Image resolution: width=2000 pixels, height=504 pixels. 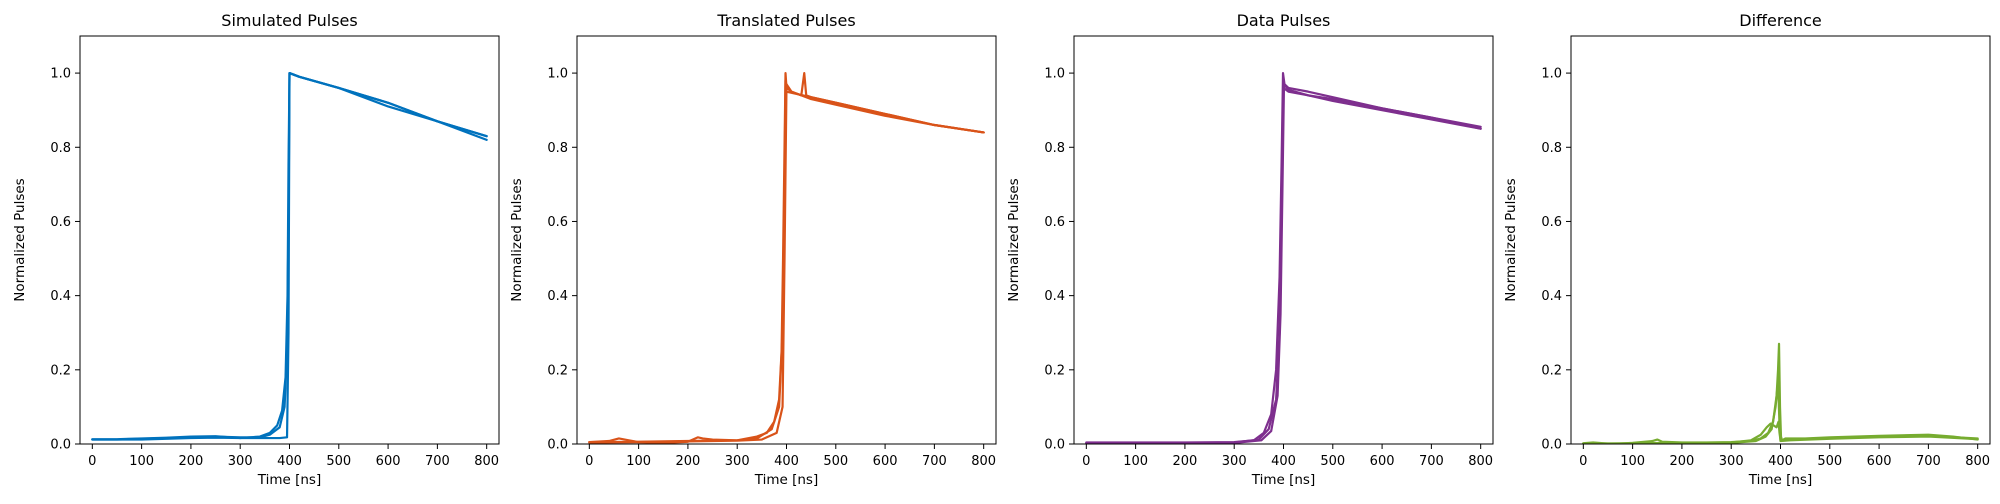 What do you see at coordinates (785, 20) in the screenshot?
I see `chart-title: Translated Pulses` at bounding box center [785, 20].